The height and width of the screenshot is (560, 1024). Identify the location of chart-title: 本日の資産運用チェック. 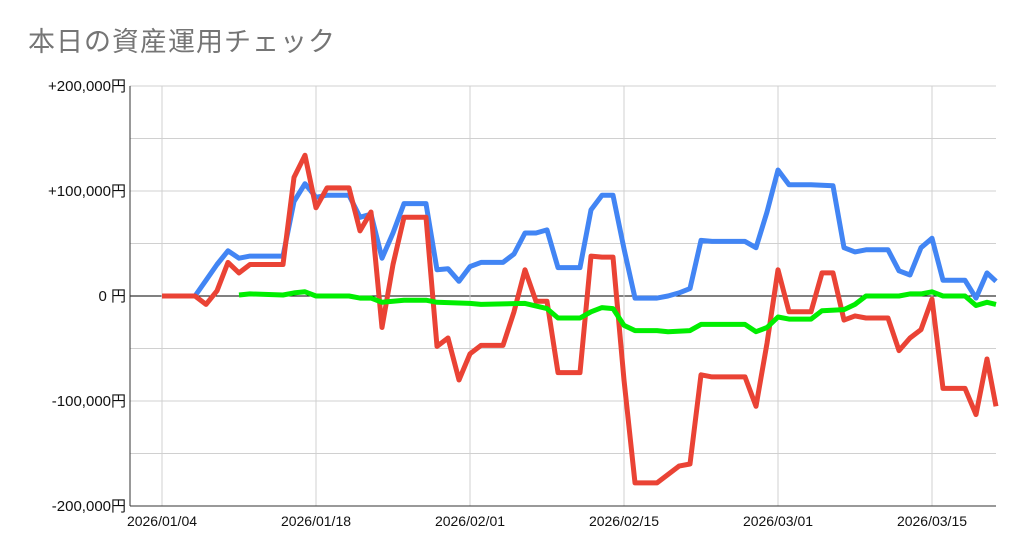
(182, 42).